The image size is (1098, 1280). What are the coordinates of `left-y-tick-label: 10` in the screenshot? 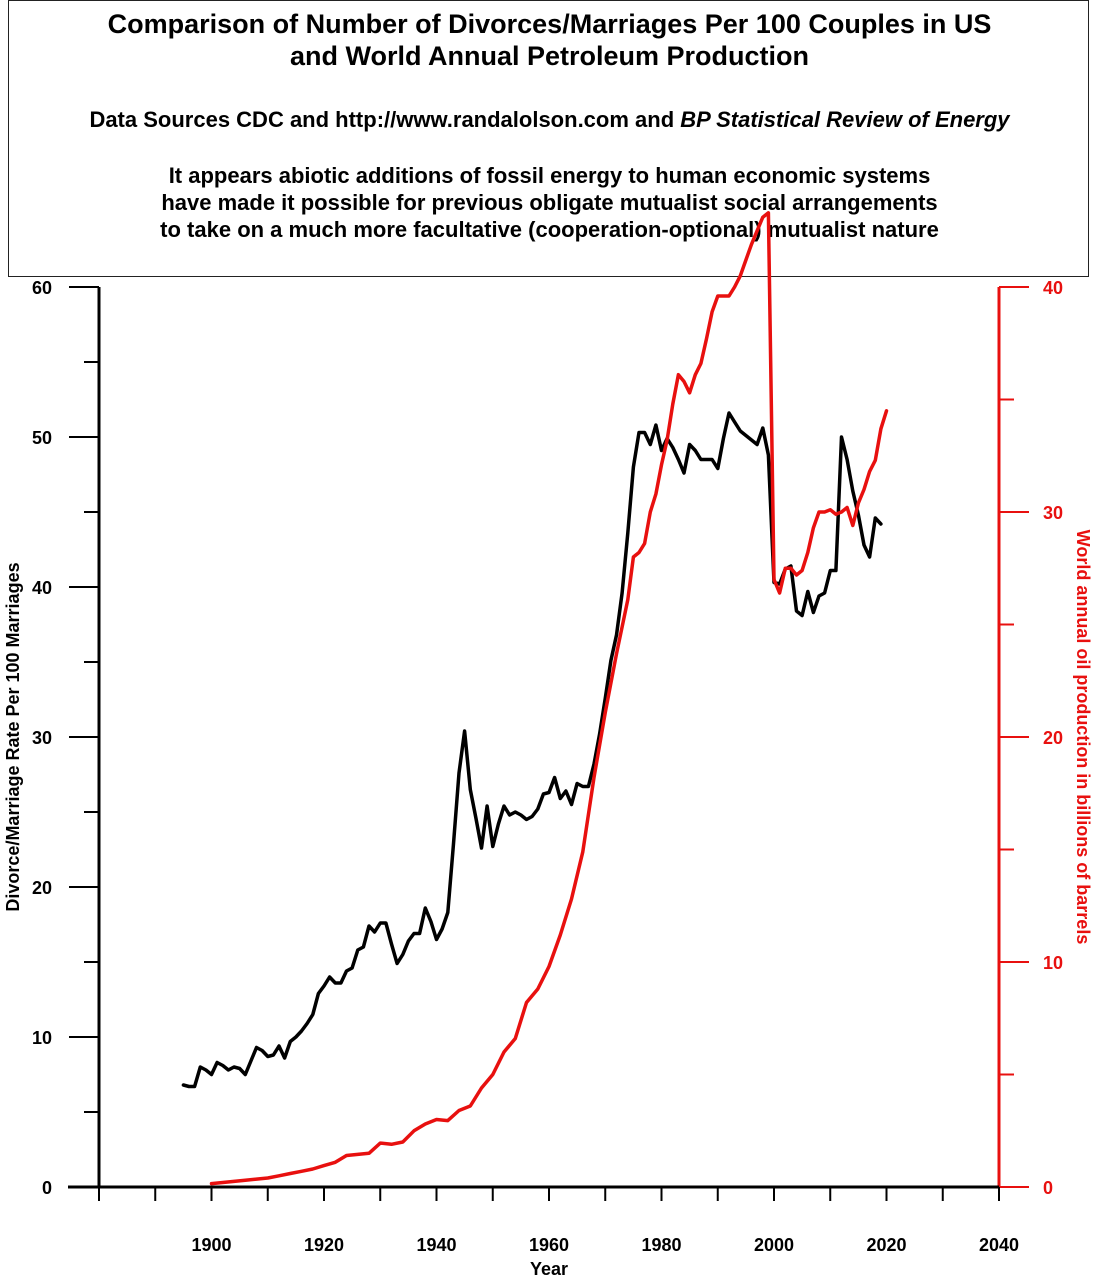 It's located at (42, 1038).